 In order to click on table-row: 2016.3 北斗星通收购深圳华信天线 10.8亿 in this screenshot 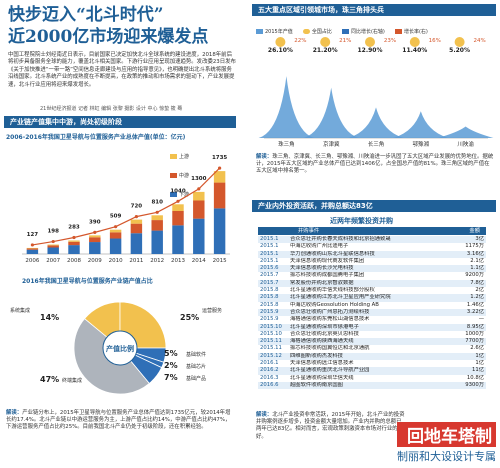, I will do `click(372, 378)`.